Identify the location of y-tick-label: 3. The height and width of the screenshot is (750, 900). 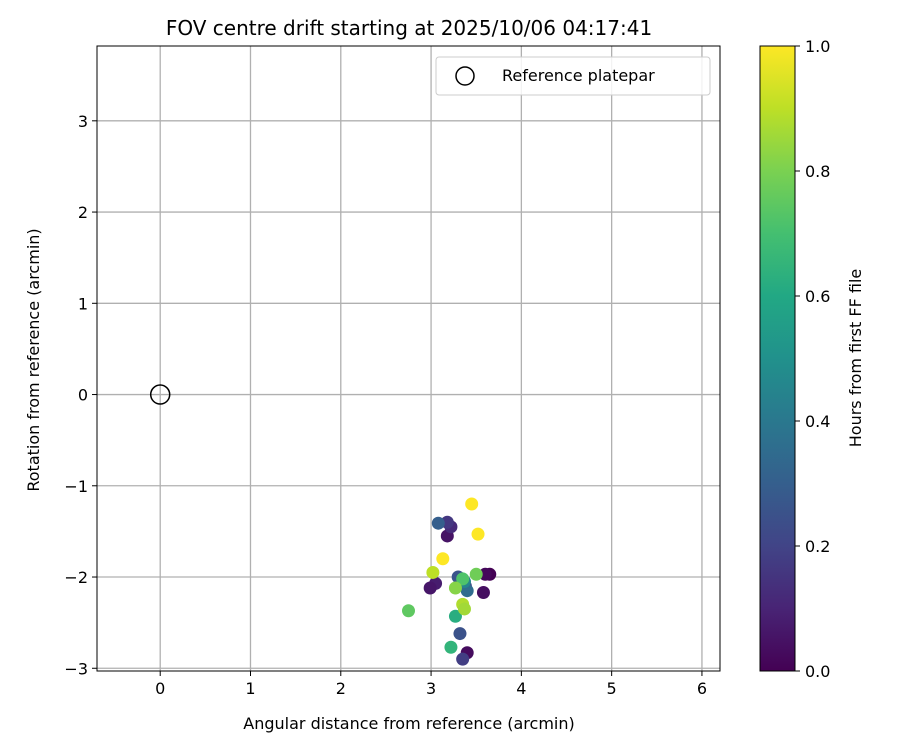
(83, 121).